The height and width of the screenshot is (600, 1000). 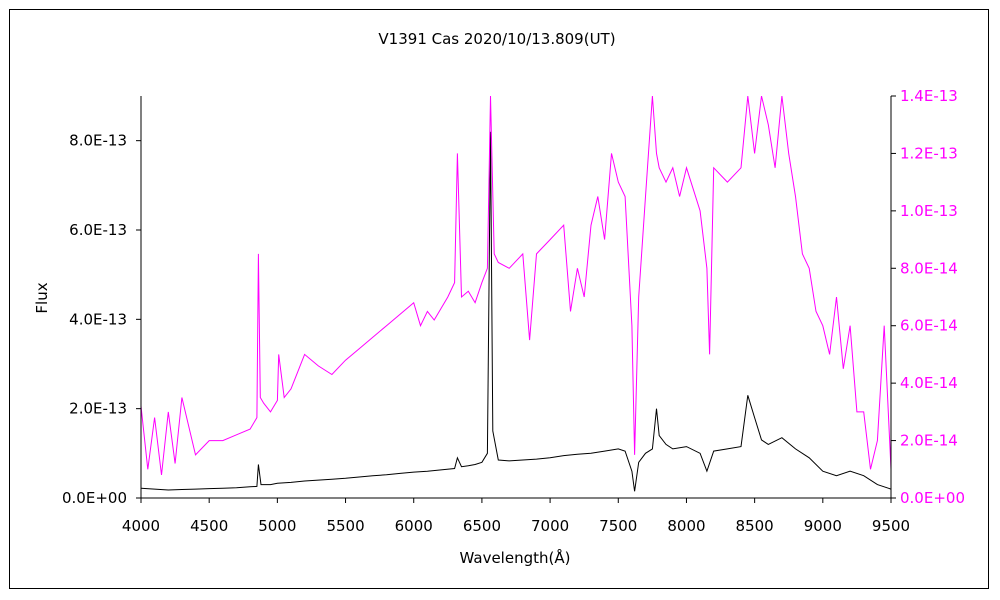 What do you see at coordinates (686, 526) in the screenshot?
I see `x-tick-label: 8000` at bounding box center [686, 526].